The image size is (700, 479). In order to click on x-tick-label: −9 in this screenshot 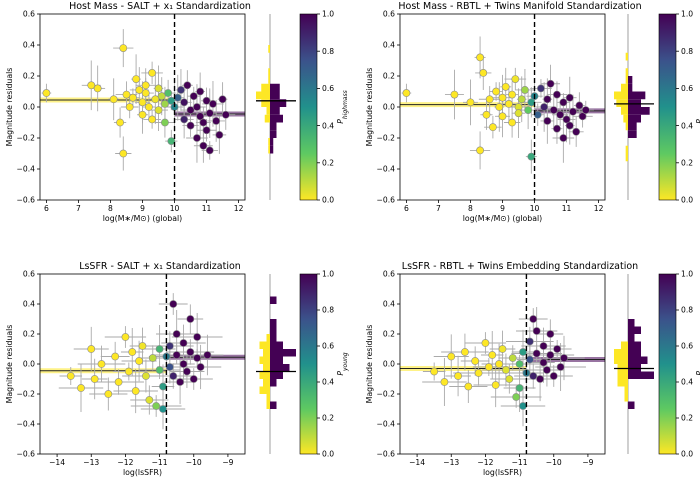, I will do `click(587, 462)`.